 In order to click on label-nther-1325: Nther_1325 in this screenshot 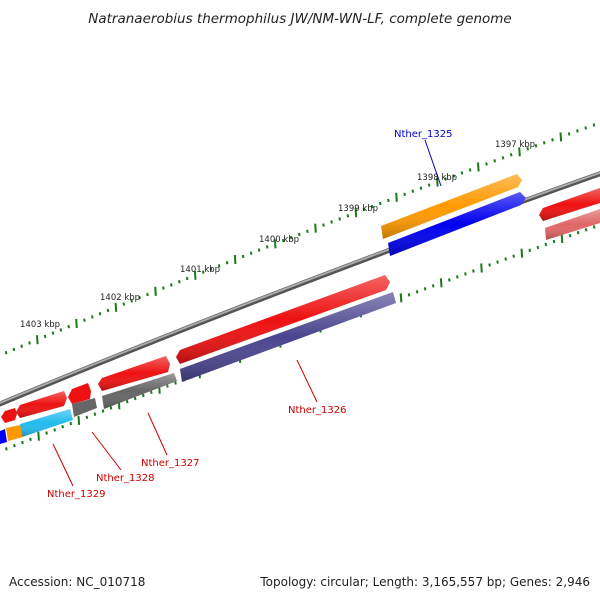, I will do `click(423, 134)`.